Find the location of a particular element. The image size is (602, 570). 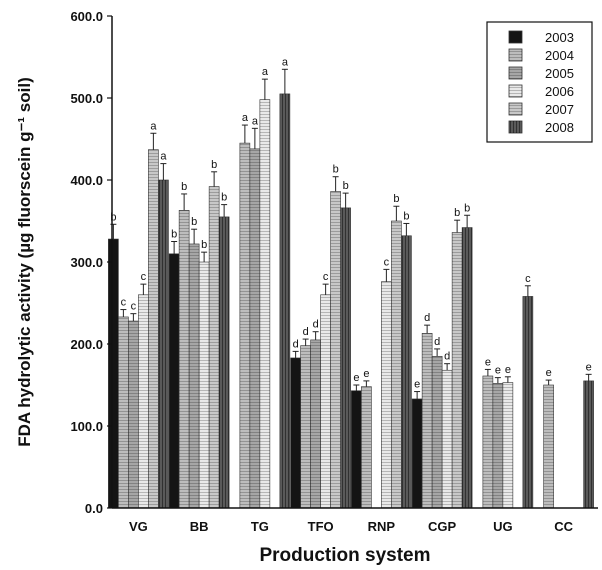

y-tick-label: 500.0 is located at coordinates (86, 98).